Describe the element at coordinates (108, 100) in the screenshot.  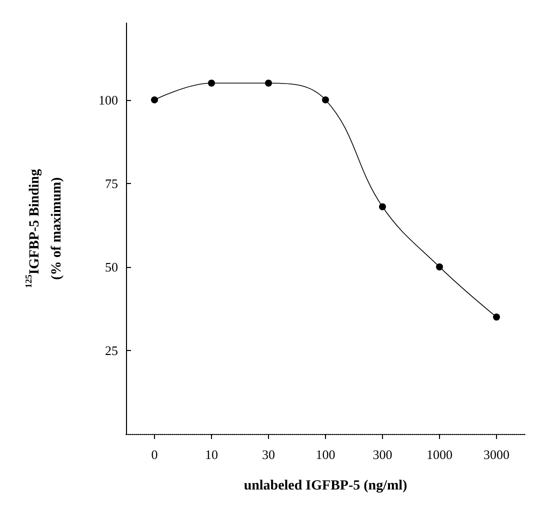
I see `y-tick-label: 100` at that location.